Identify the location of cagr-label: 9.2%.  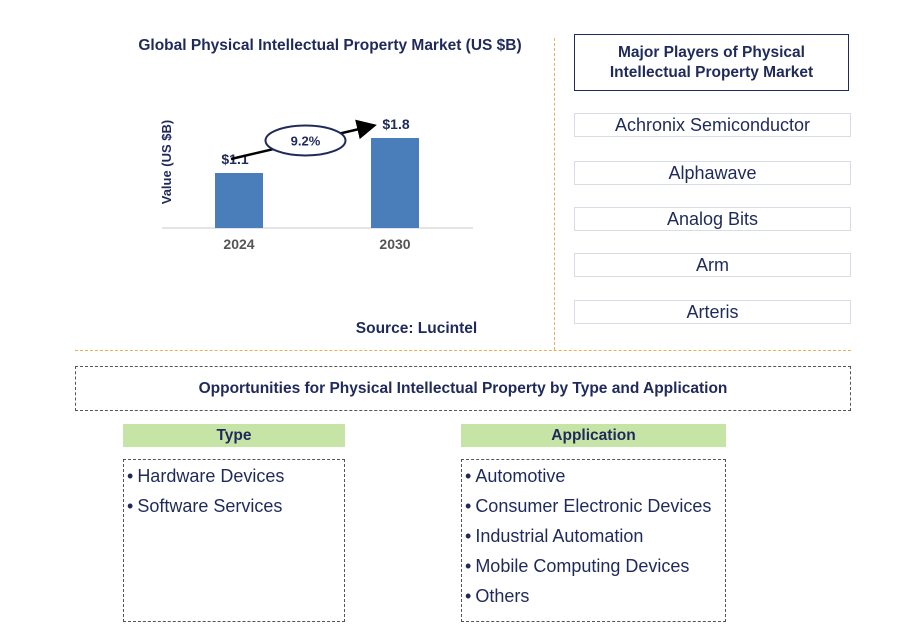
(306, 141).